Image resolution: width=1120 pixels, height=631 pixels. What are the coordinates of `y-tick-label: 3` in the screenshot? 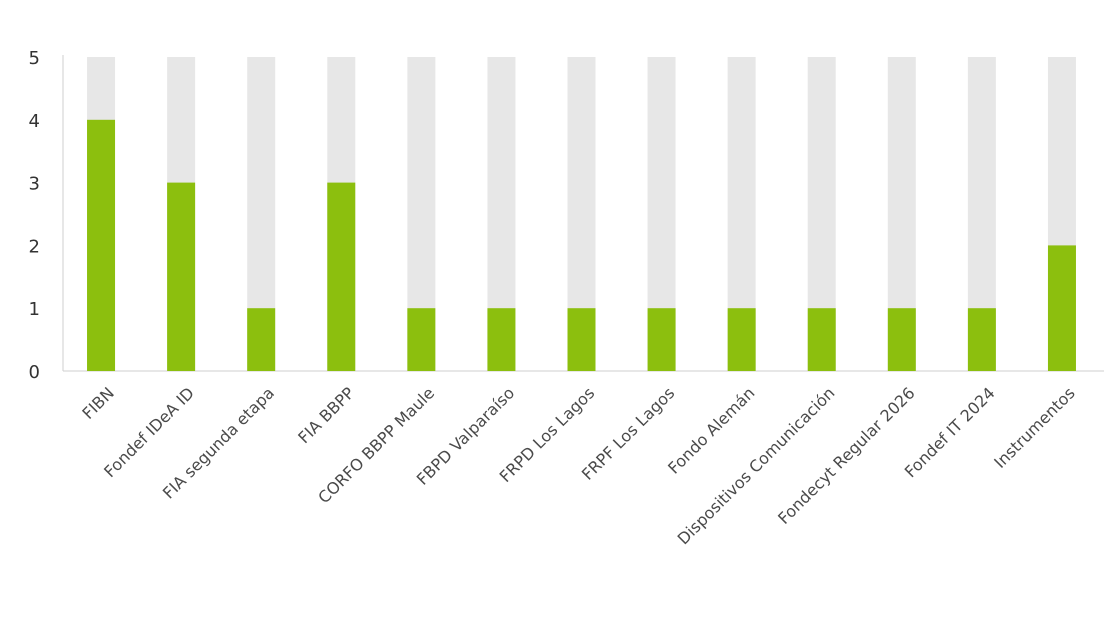 It's located at (34, 184).